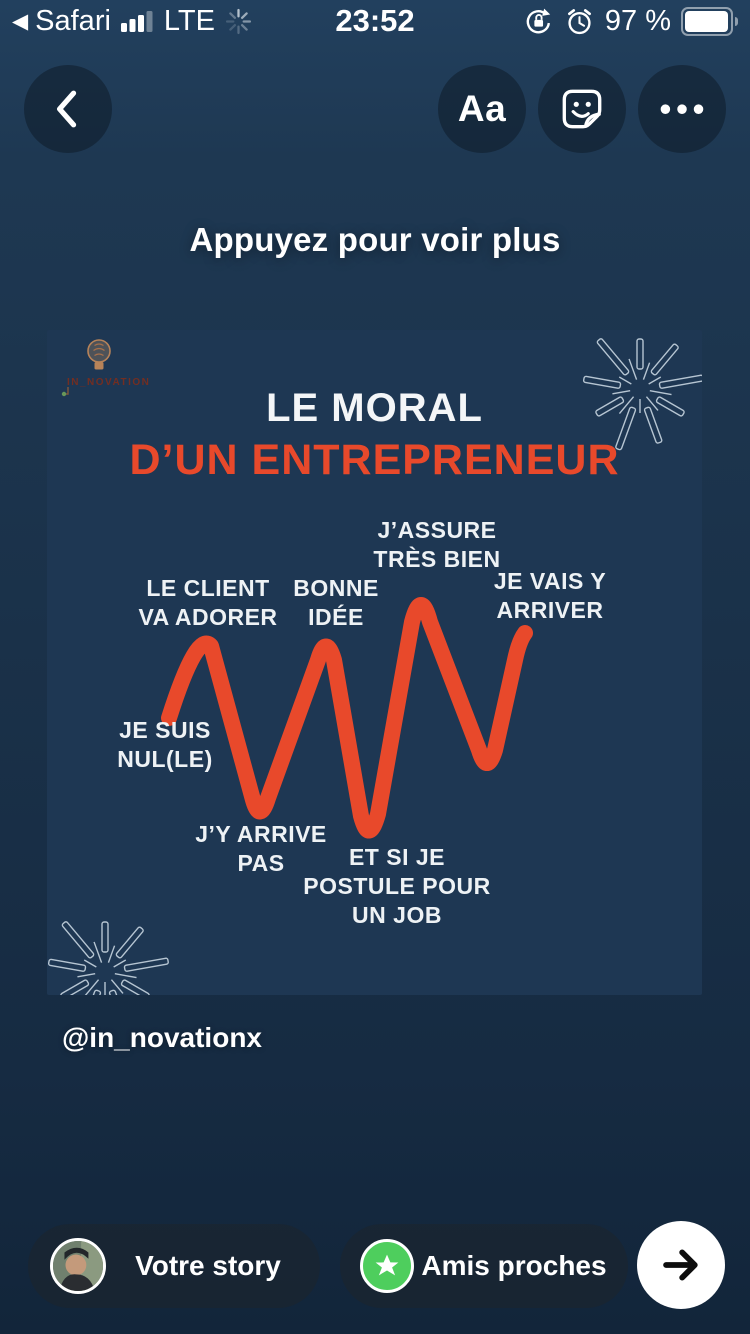 This screenshot has height=1334, width=750. I want to click on card-title-line2: D’UN ENTREPRENEUR, so click(374, 460).